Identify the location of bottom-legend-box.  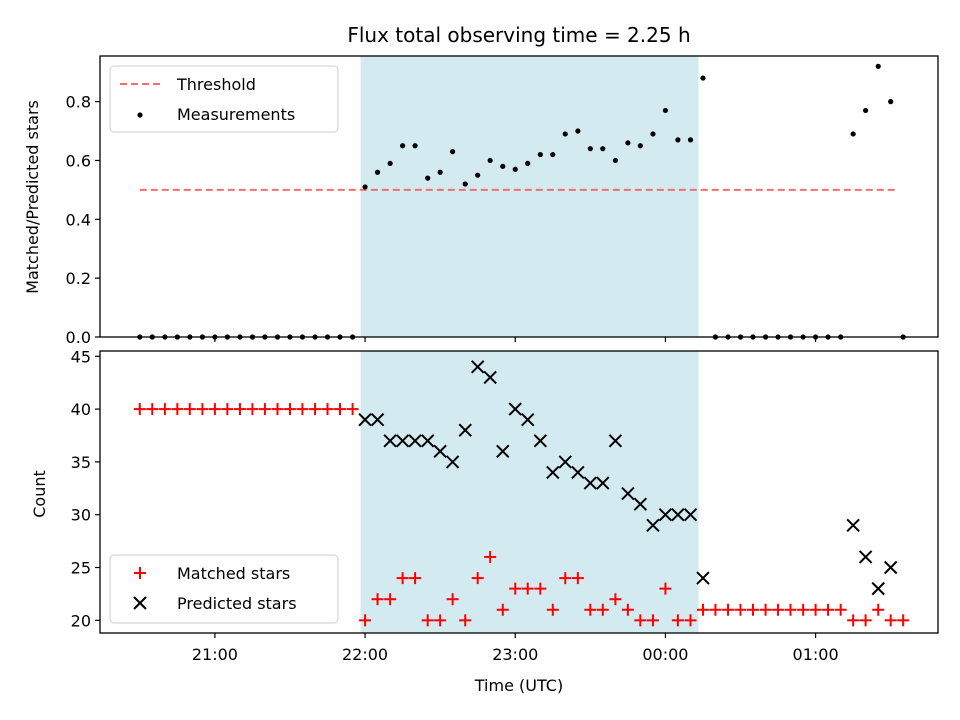
(224, 589).